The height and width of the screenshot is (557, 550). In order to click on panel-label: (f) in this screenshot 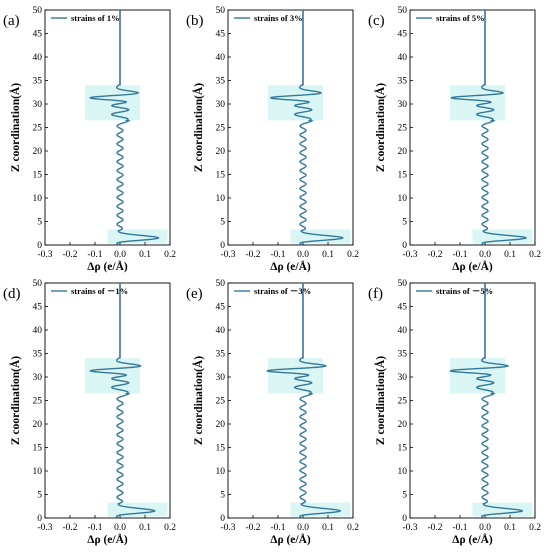, I will do `click(375, 294)`.